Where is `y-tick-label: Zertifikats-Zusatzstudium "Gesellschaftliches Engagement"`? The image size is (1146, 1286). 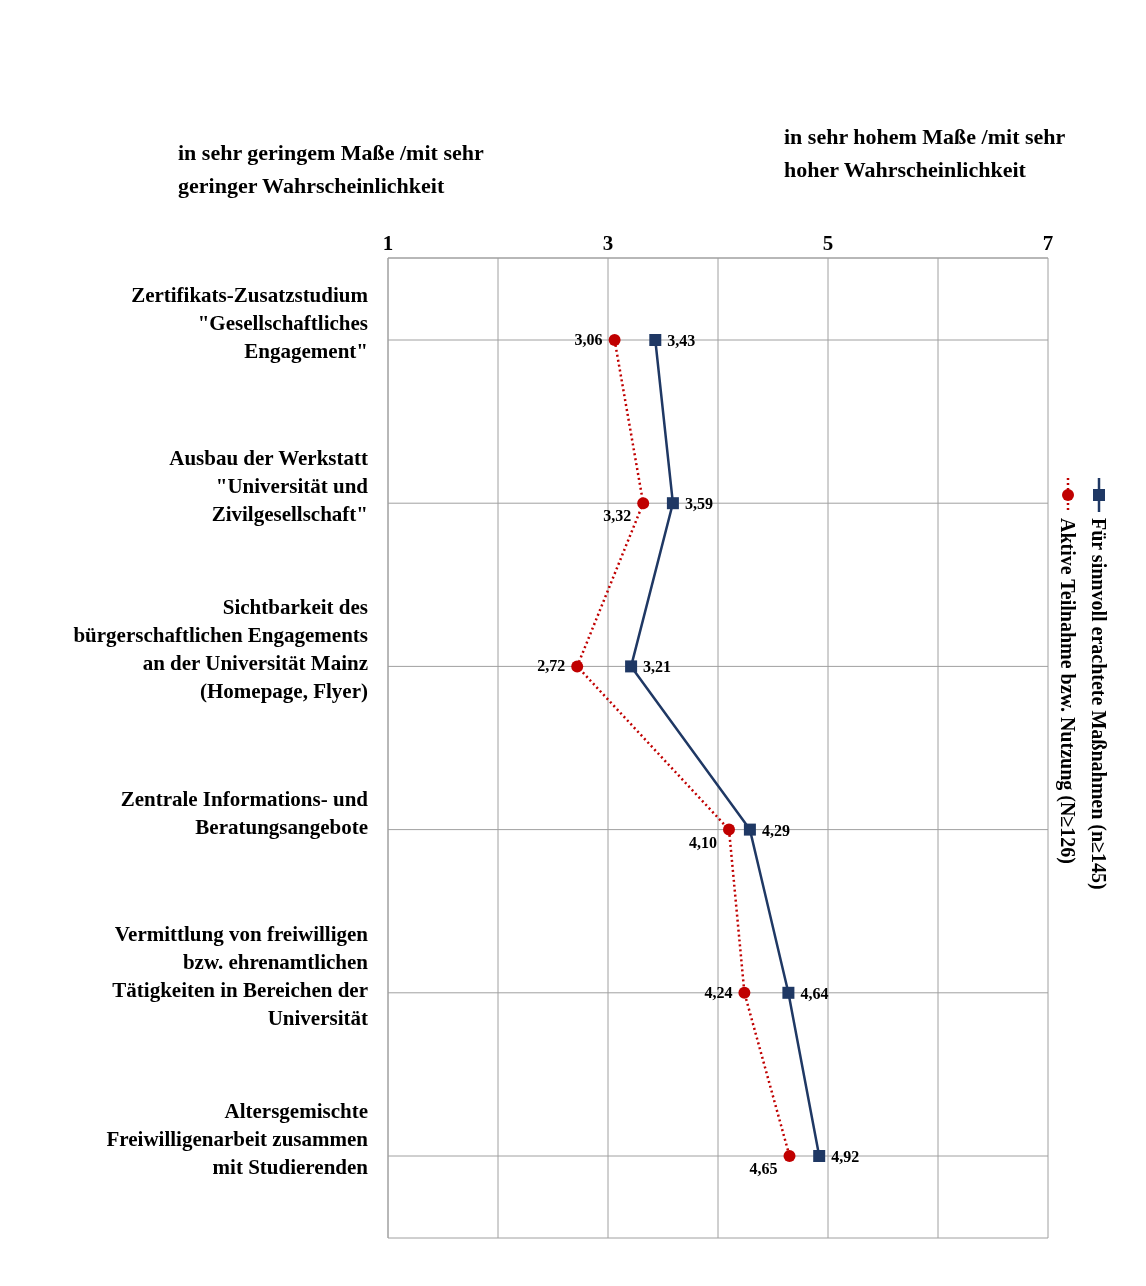
y-tick-label: Zertifikats-Zusatzstudium "Gesellschaftliches Engagement" is located at coordinates (250, 323).